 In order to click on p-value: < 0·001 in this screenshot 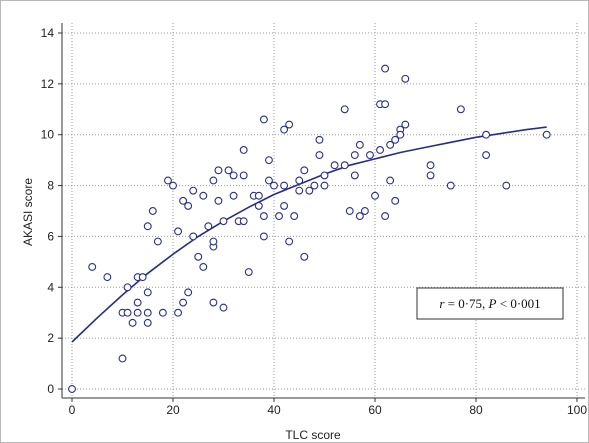, I will do `click(519, 303)`.